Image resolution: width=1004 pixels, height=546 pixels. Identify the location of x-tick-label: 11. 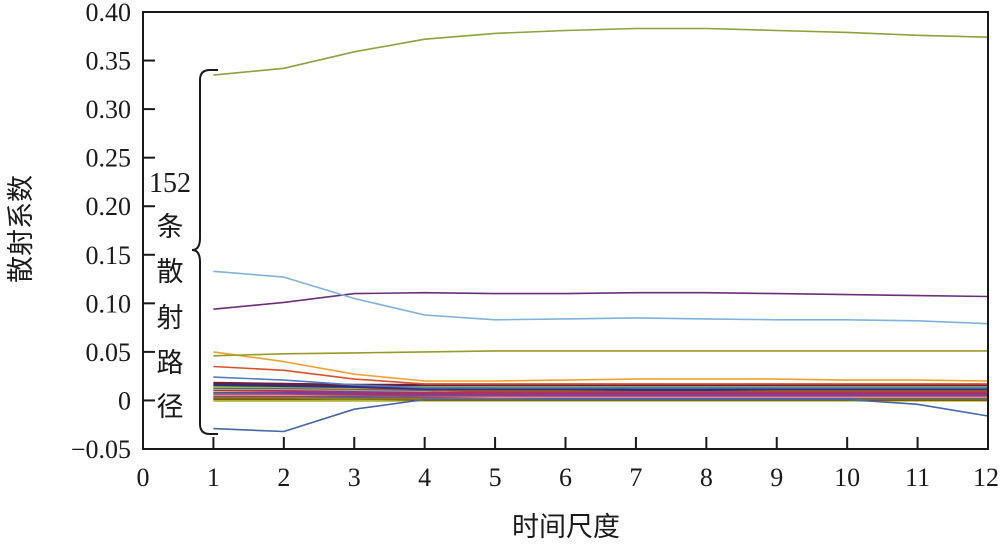
(917, 477).